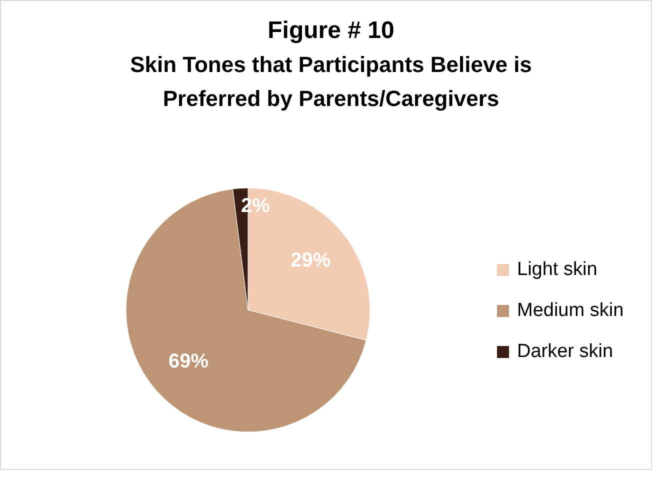  What do you see at coordinates (570, 311) in the screenshot?
I see `legend-label: Medium skin` at bounding box center [570, 311].